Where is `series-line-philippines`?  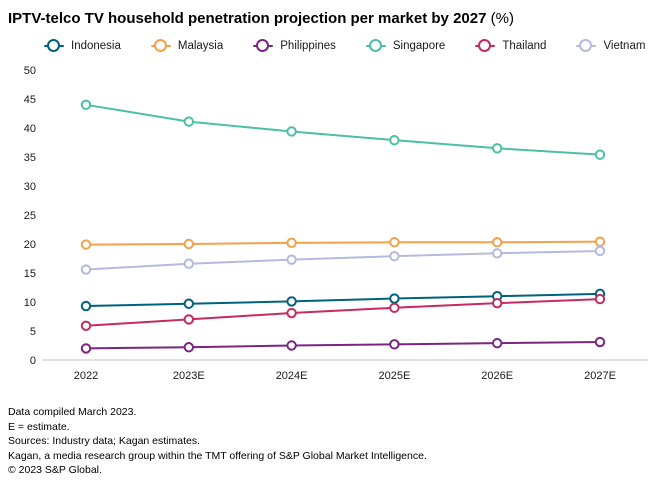
series-line-philippines is located at coordinates (343, 345).